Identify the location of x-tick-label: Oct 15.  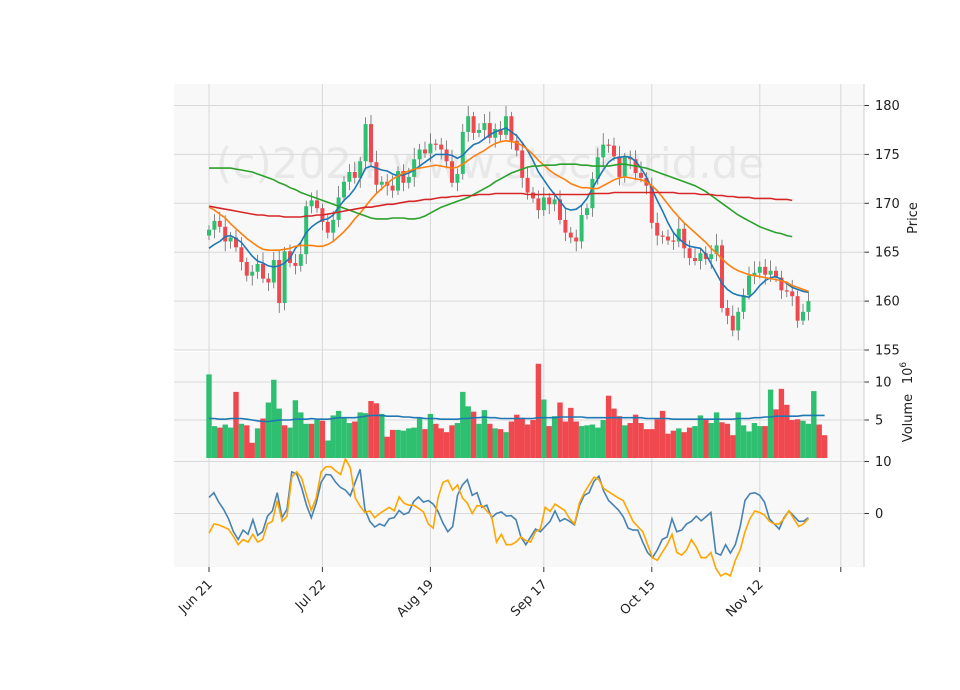
(638, 597).